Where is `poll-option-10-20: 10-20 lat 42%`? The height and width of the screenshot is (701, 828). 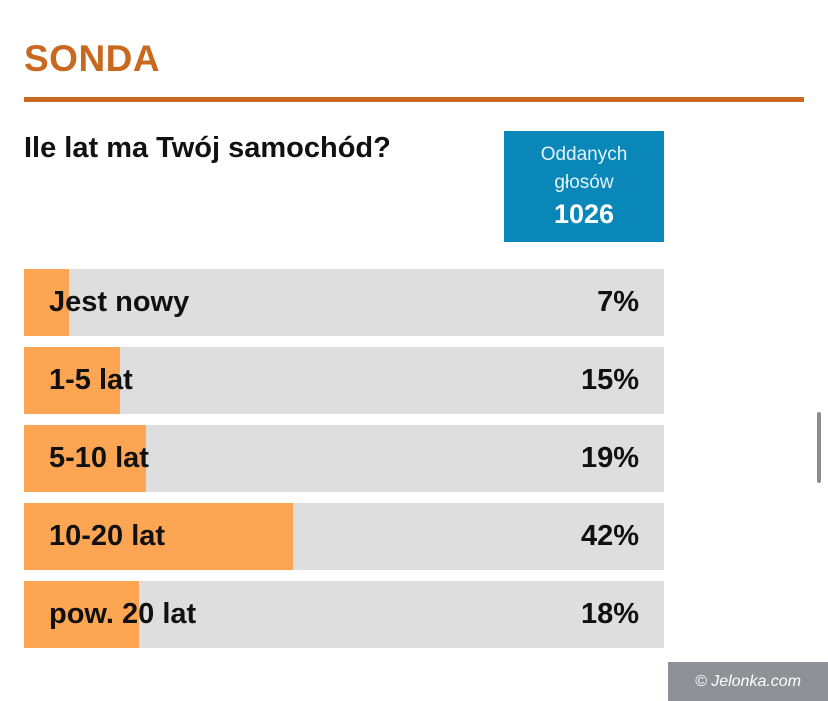
poll-option-10-20: 10-20 lat 42% is located at coordinates (344, 536).